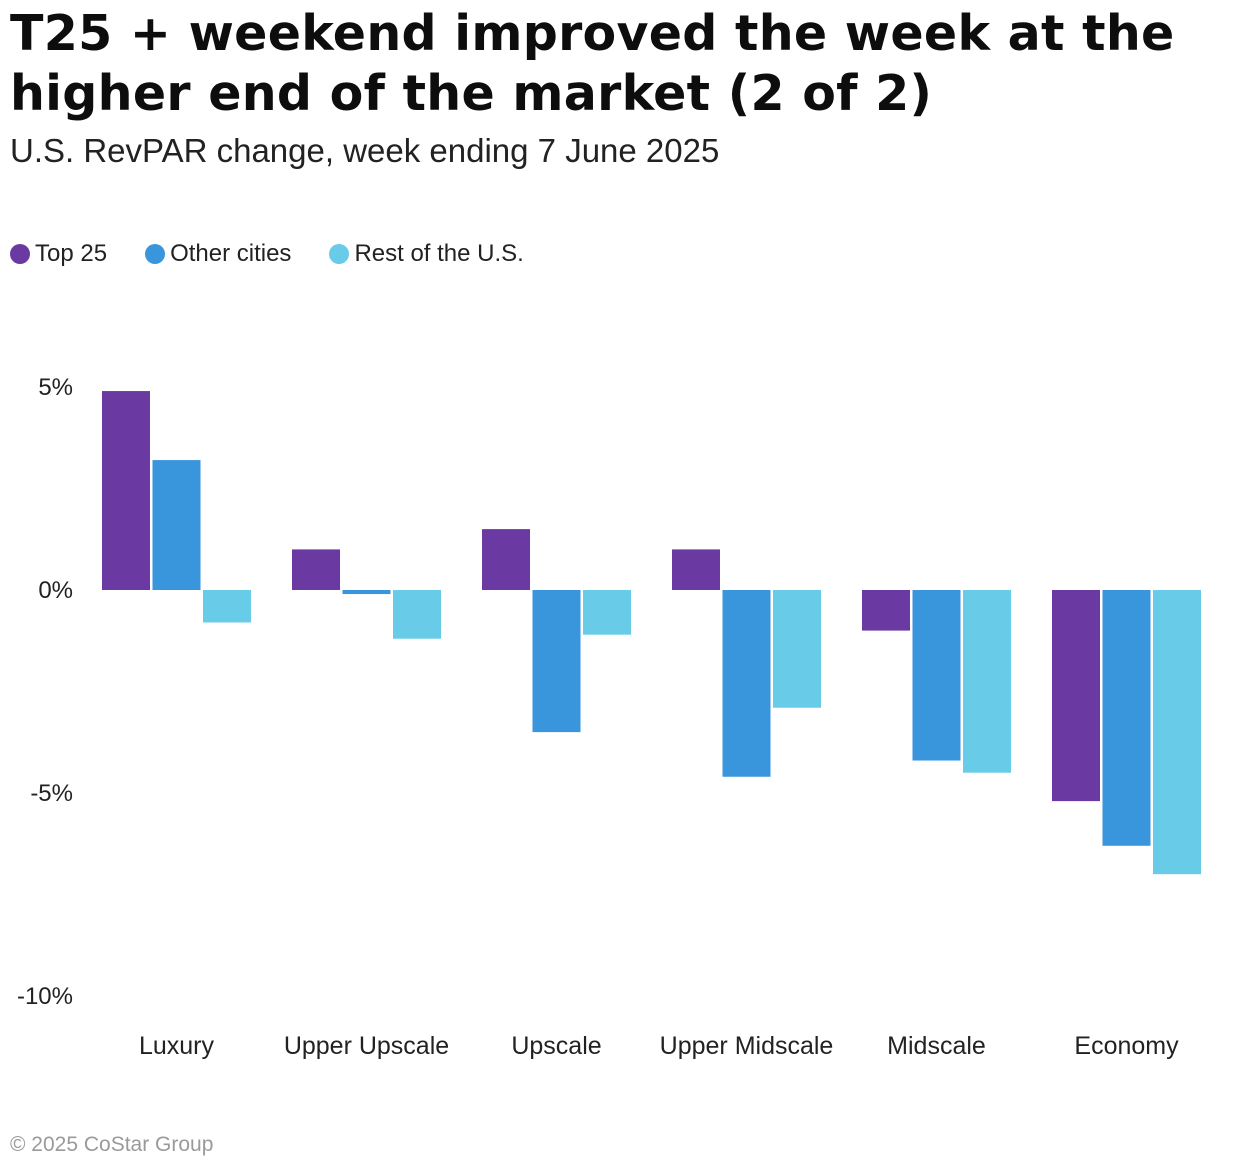 The image size is (1246, 1168). Describe the element at coordinates (45, 692) in the screenshot. I see `y-axis: 5% 0% -5% -10%` at that location.